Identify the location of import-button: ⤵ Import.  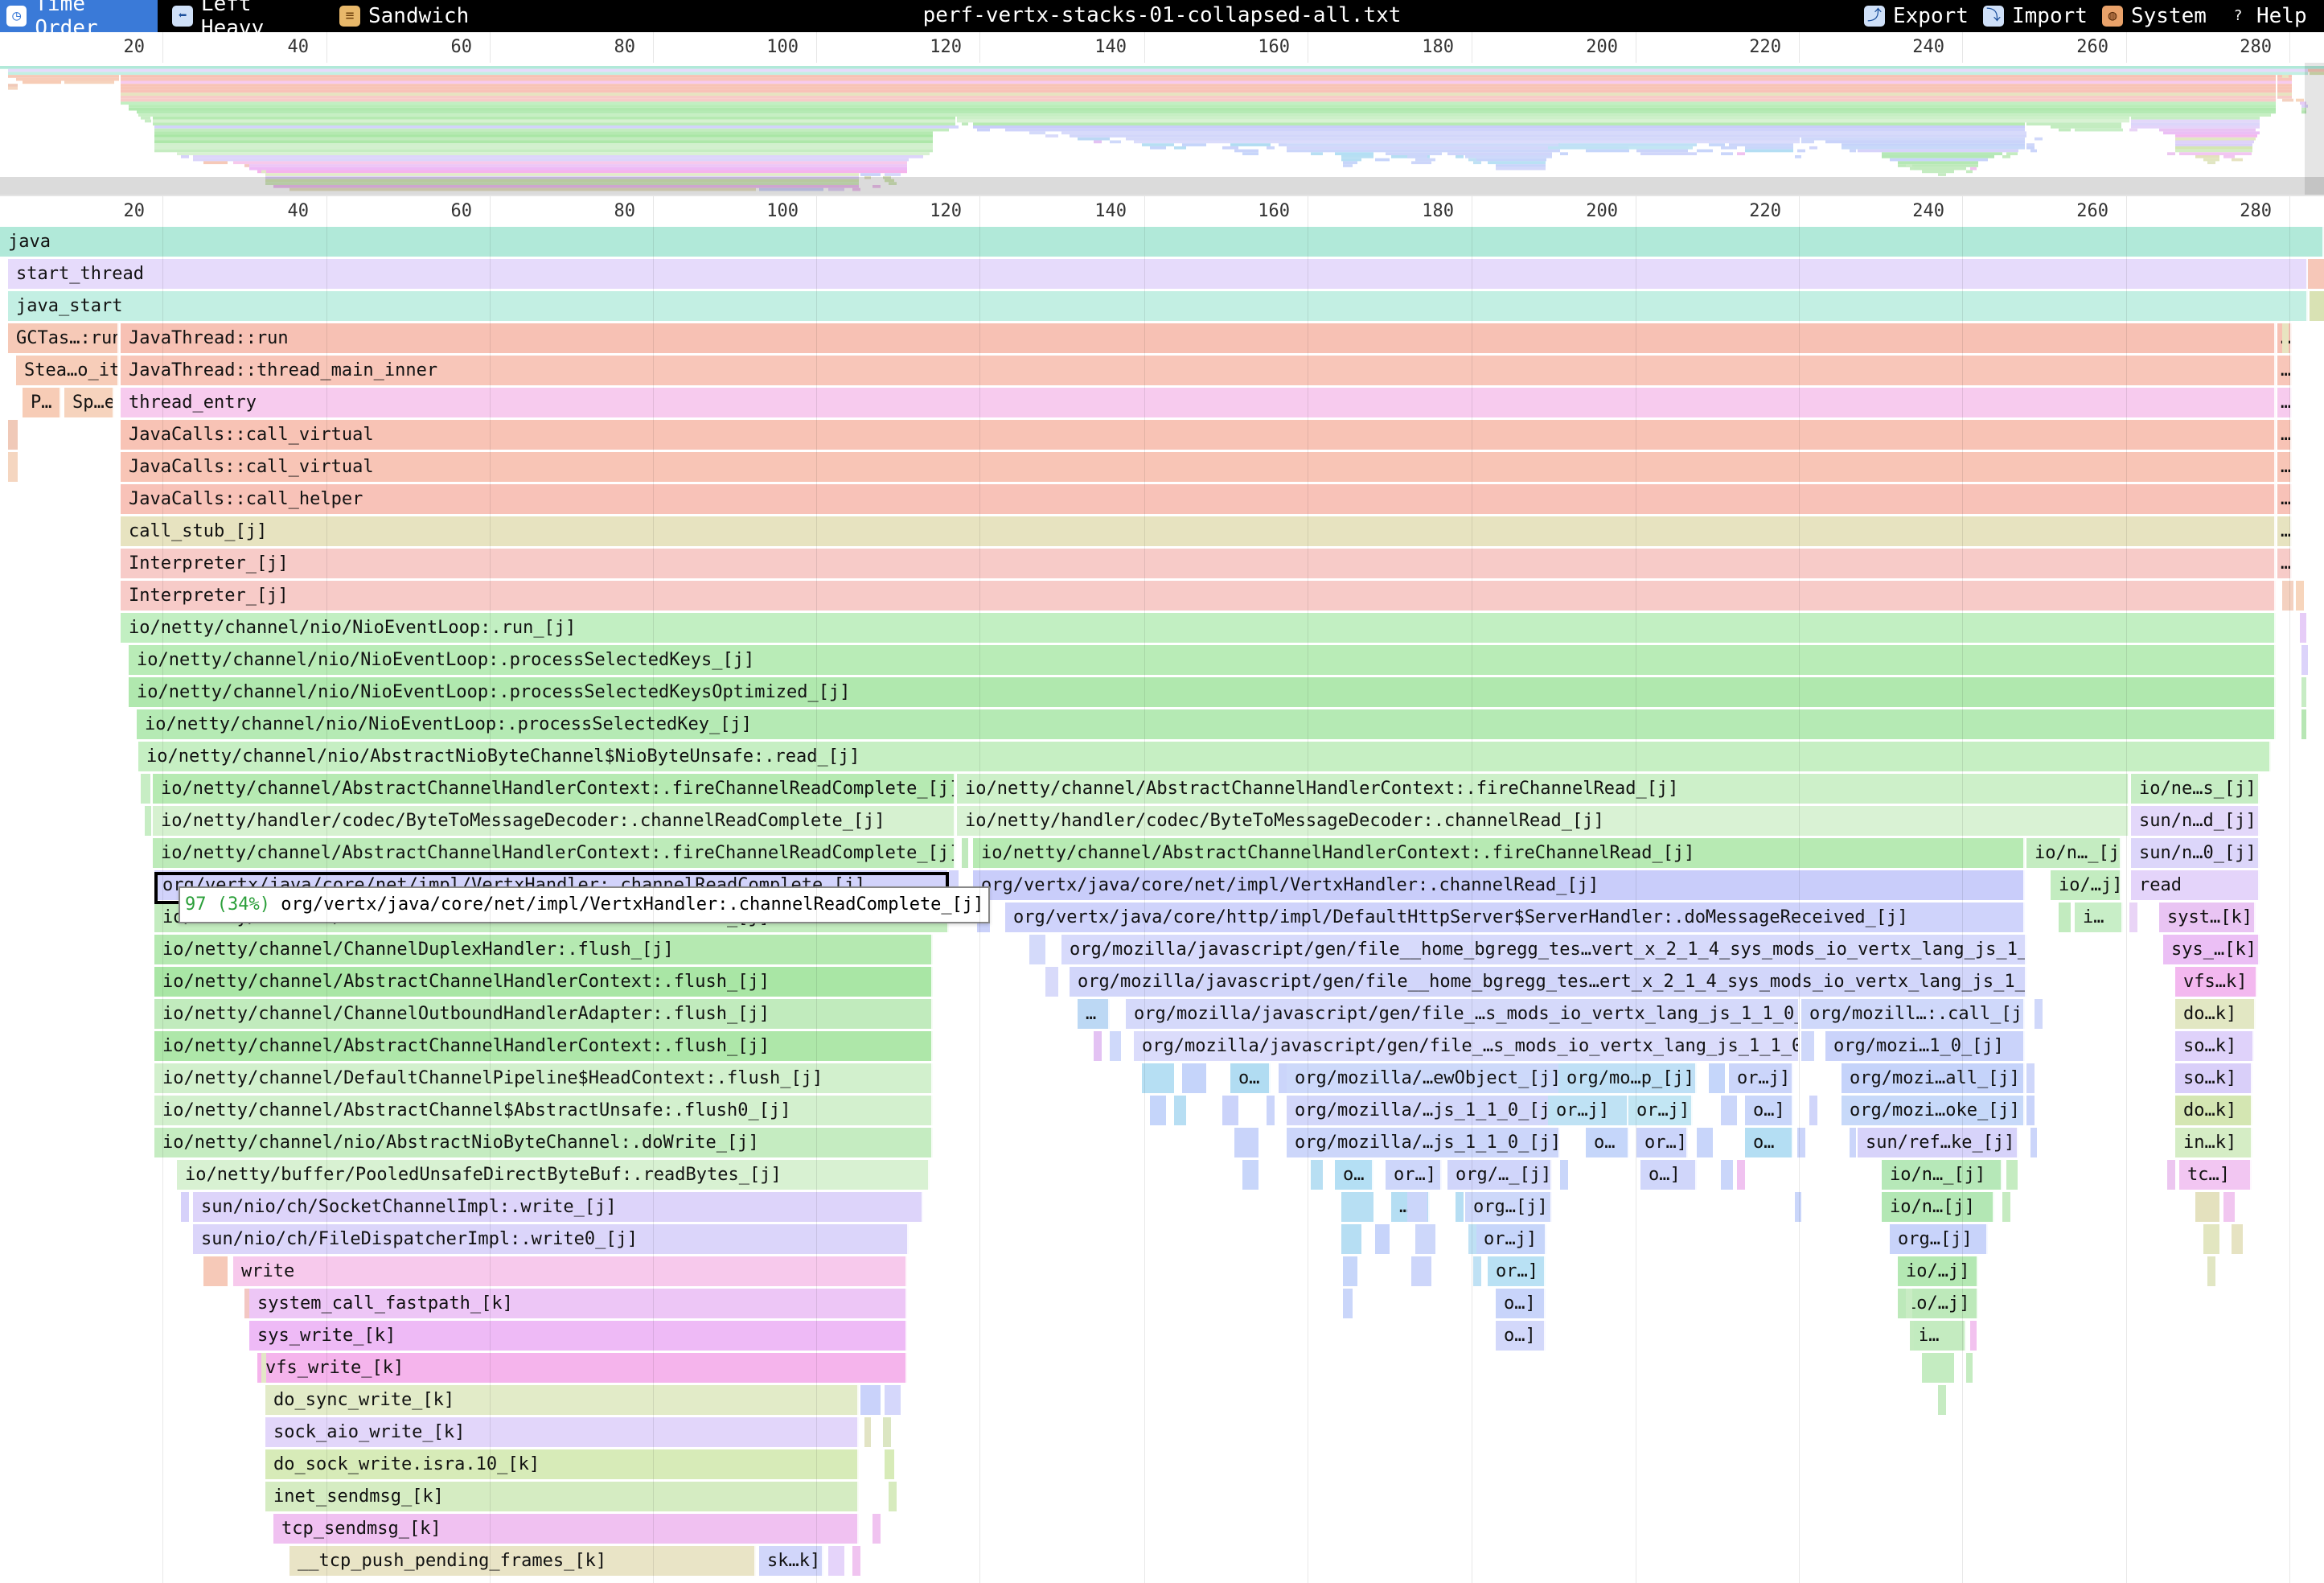
(2034, 16).